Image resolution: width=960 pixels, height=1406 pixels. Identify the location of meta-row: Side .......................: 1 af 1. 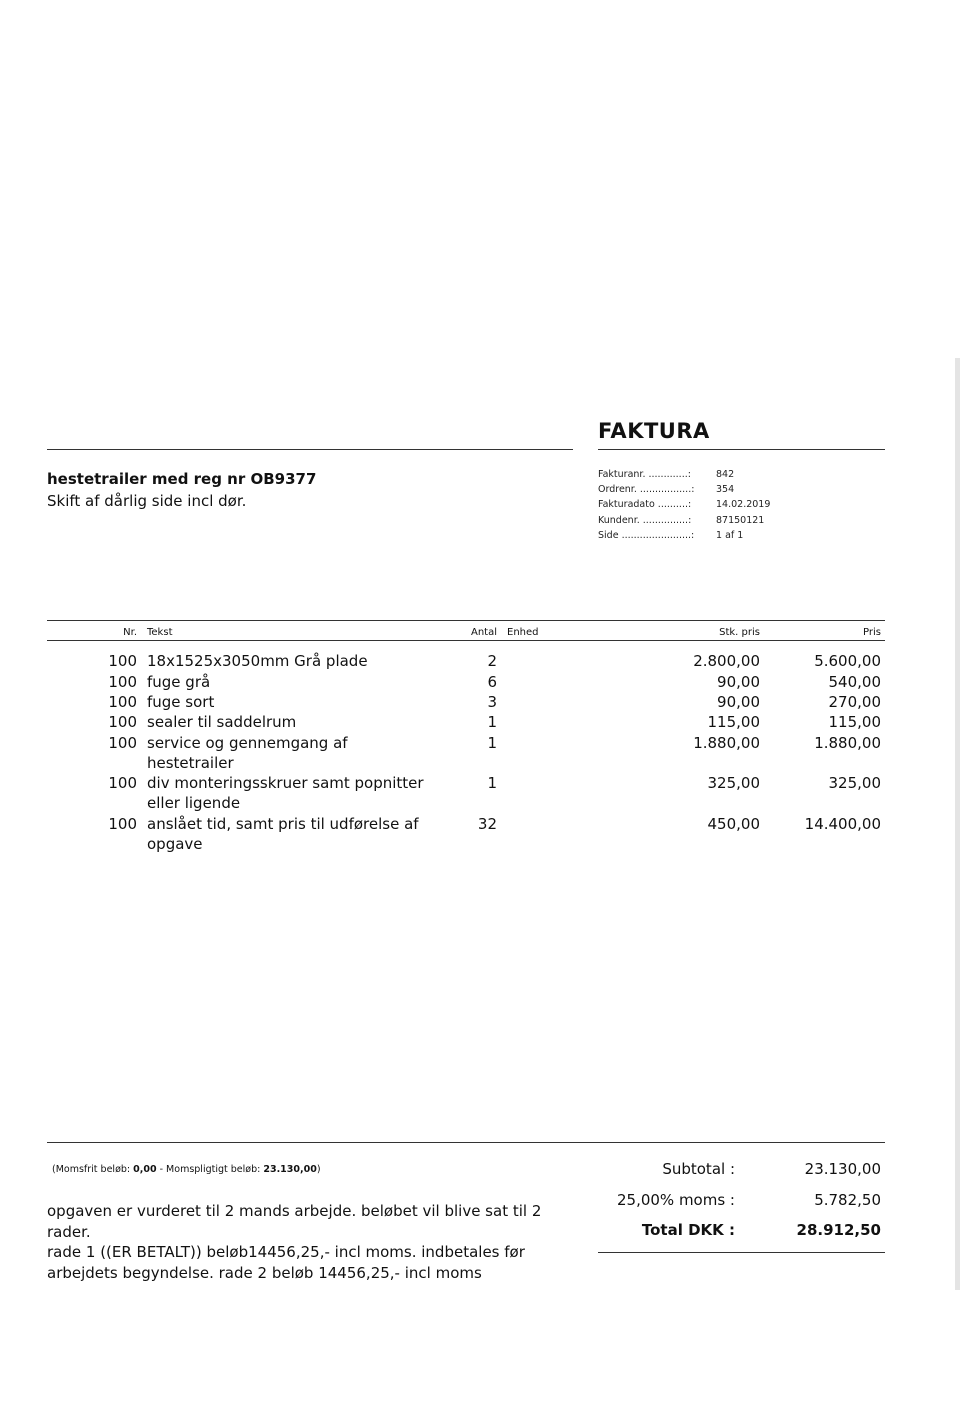
(670, 535).